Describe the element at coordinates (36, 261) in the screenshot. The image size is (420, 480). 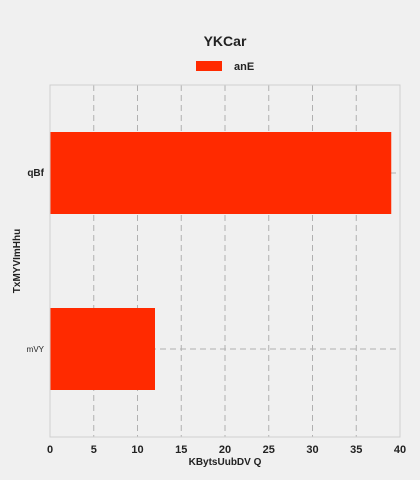
I see `y-category-labels: mVY qBf` at that location.